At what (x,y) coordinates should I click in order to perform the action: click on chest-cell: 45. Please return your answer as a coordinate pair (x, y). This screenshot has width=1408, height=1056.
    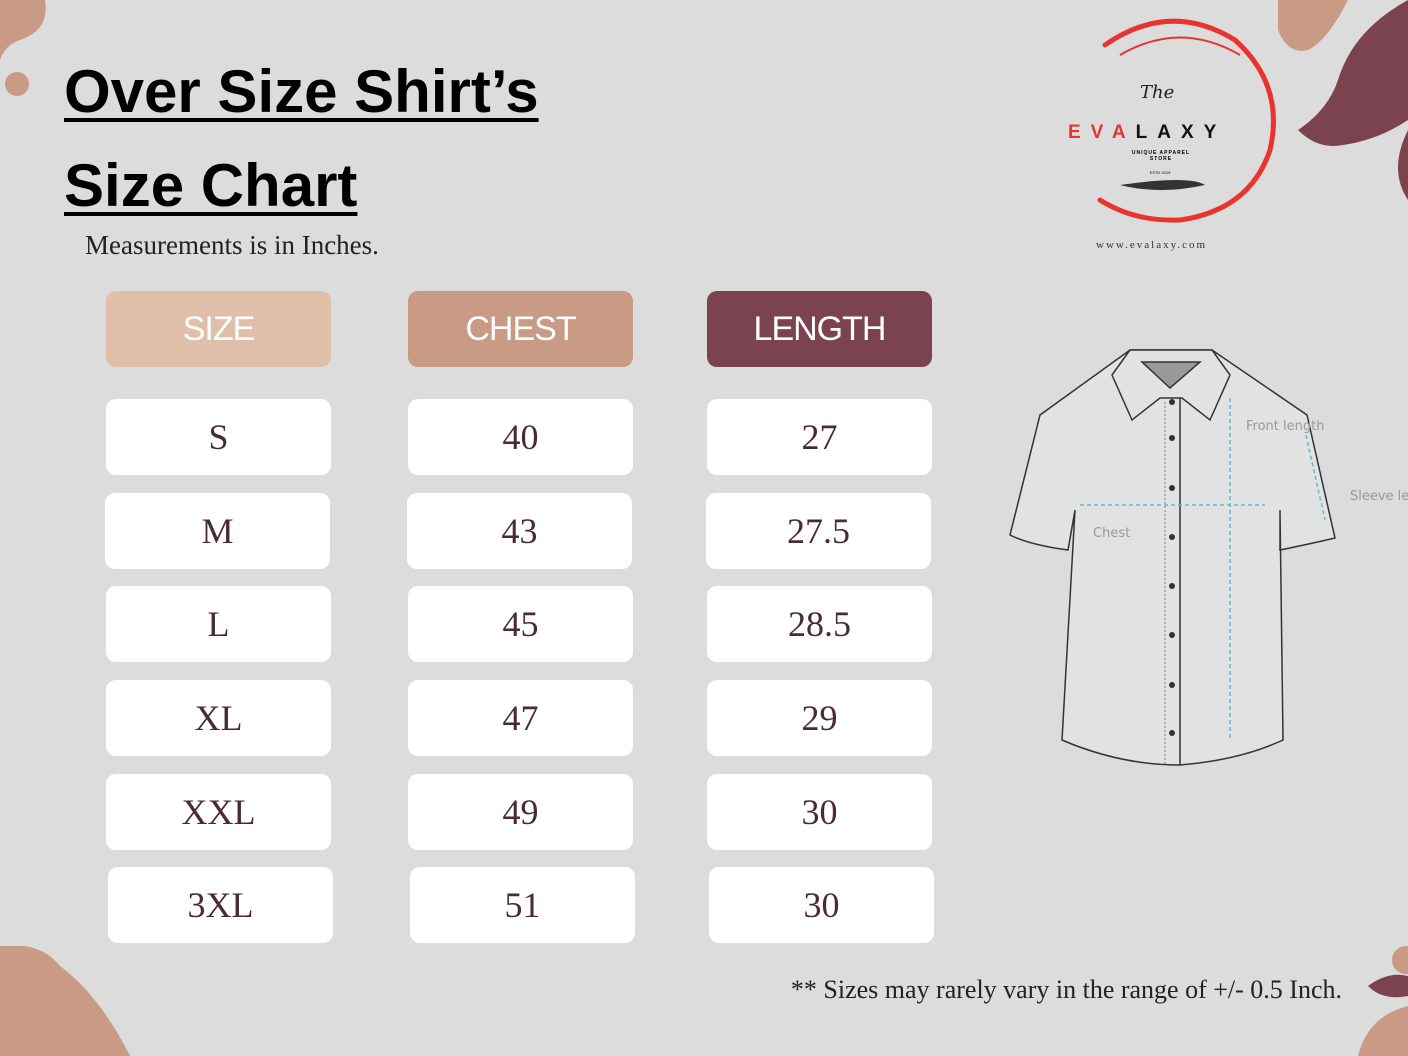
    Looking at the image, I should click on (520, 624).